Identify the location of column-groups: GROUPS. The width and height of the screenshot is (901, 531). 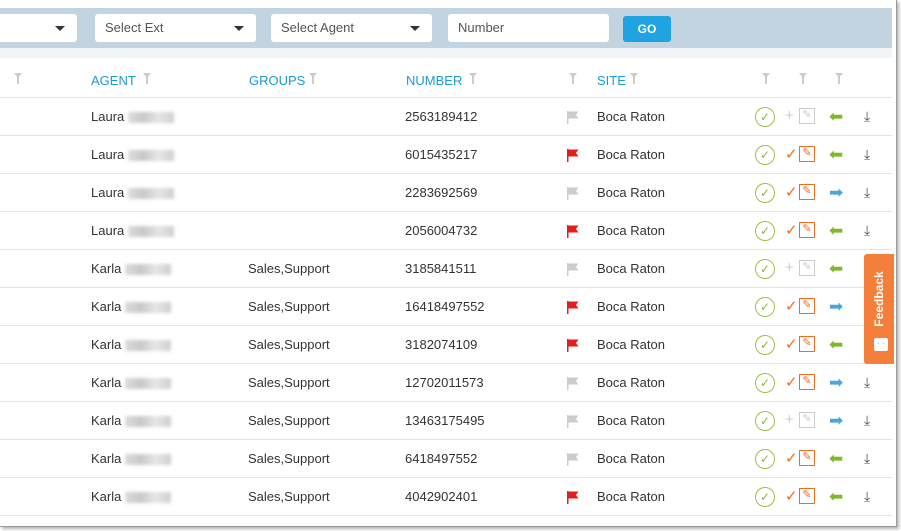
(277, 80).